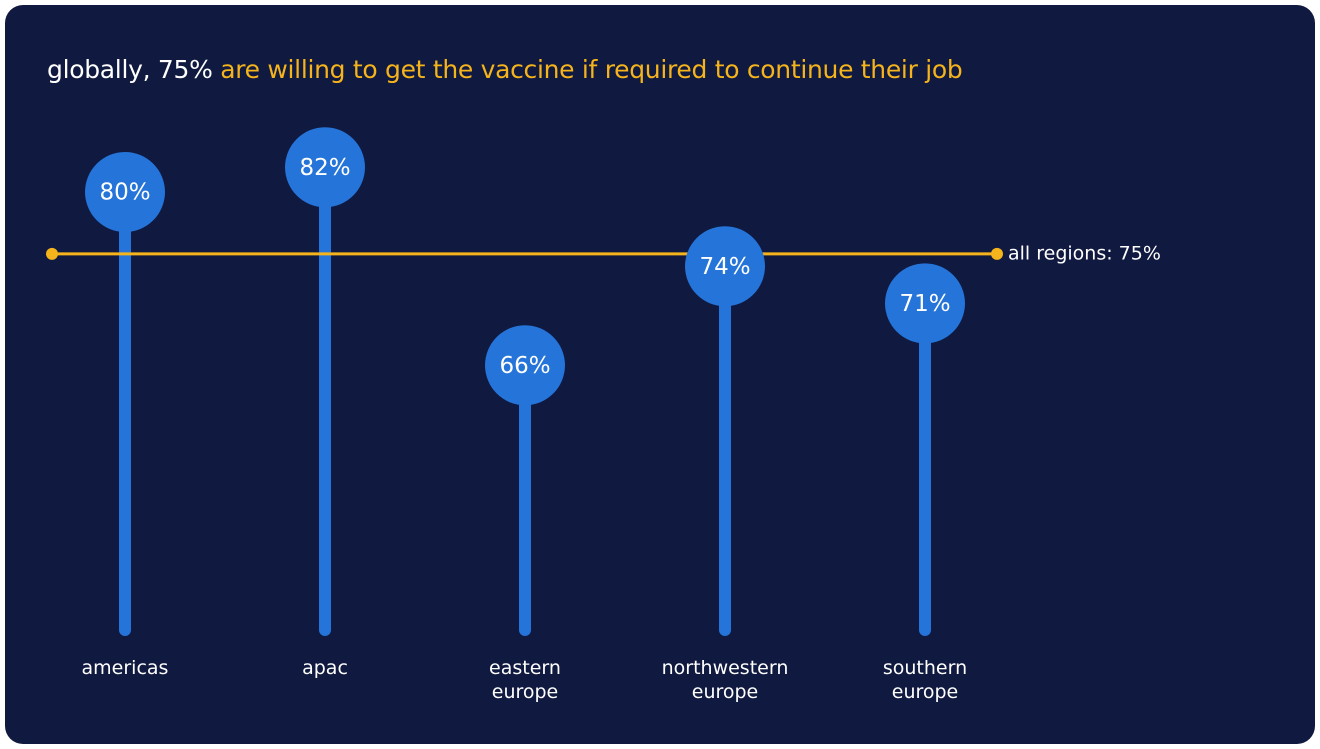  I want to click on reference-label: all regions: 75%, so click(1084, 253).